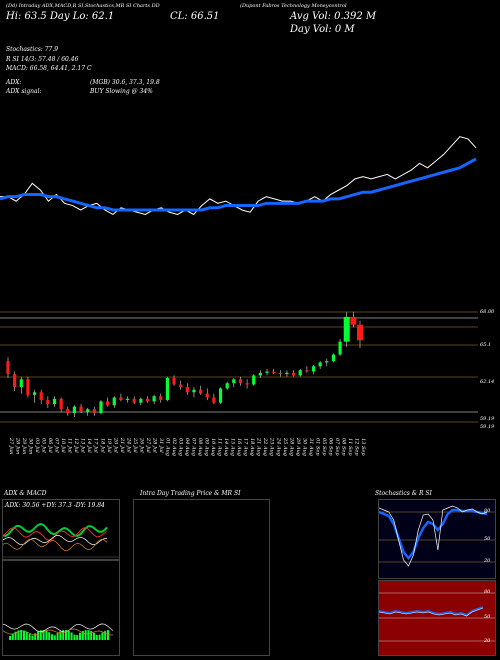 The width and height of the screenshot is (500, 660). I want to click on chart-title-right: (Dupont Fabros Technology Moneycontrol, so click(293, 6).